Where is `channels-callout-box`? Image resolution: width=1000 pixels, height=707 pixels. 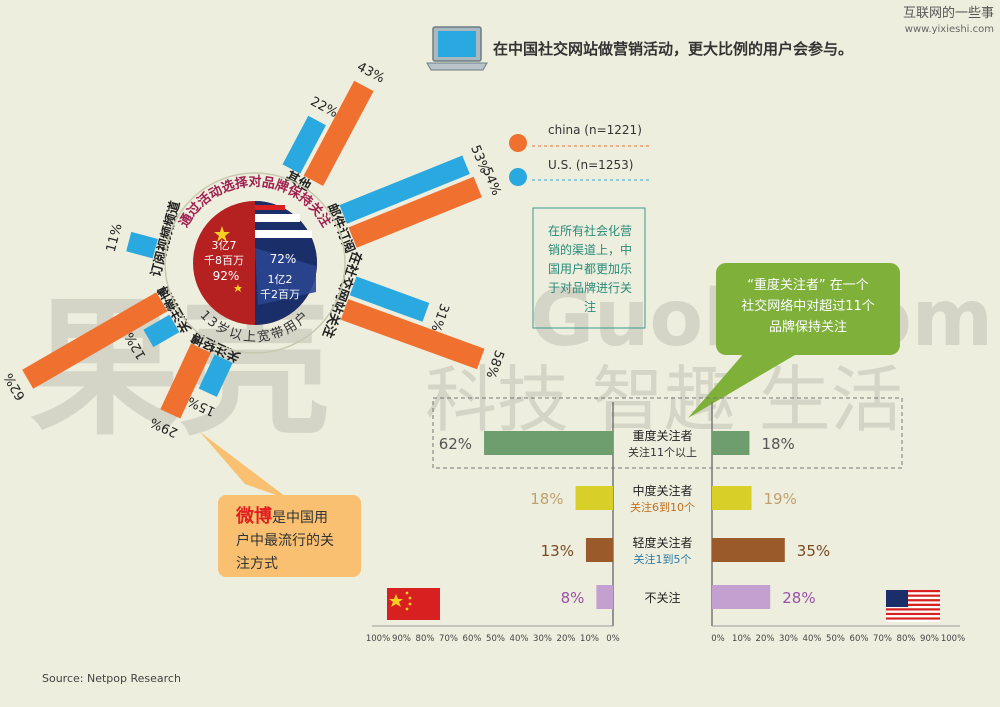
channels-callout-box is located at coordinates (589, 268).